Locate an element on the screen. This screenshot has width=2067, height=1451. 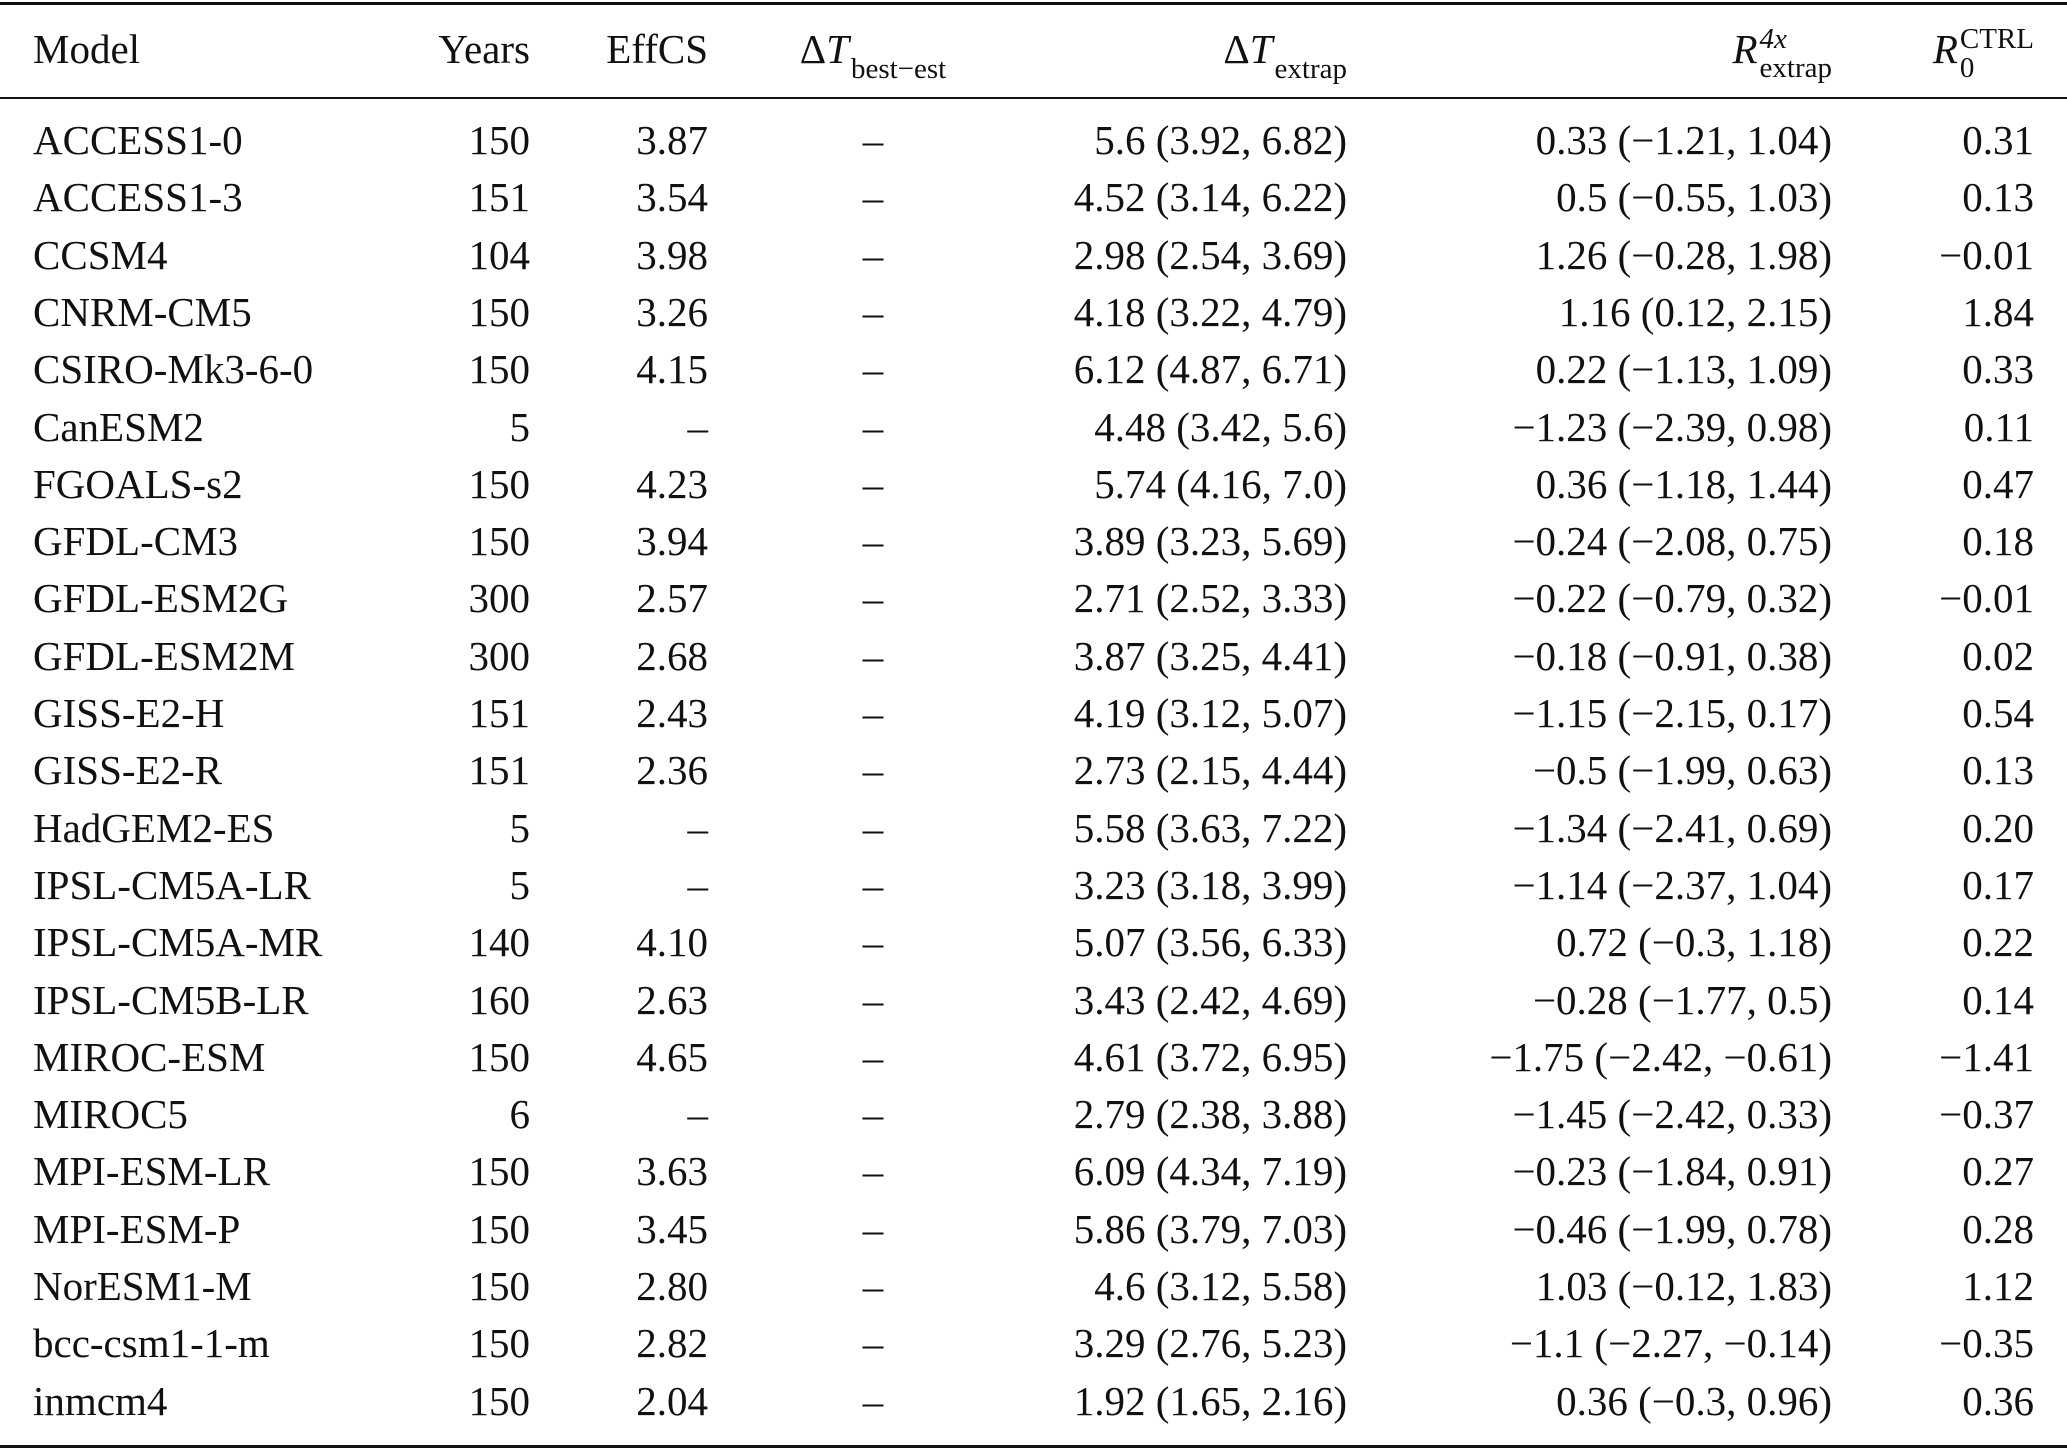
model-name: GISS-E2-R is located at coordinates (128, 770).